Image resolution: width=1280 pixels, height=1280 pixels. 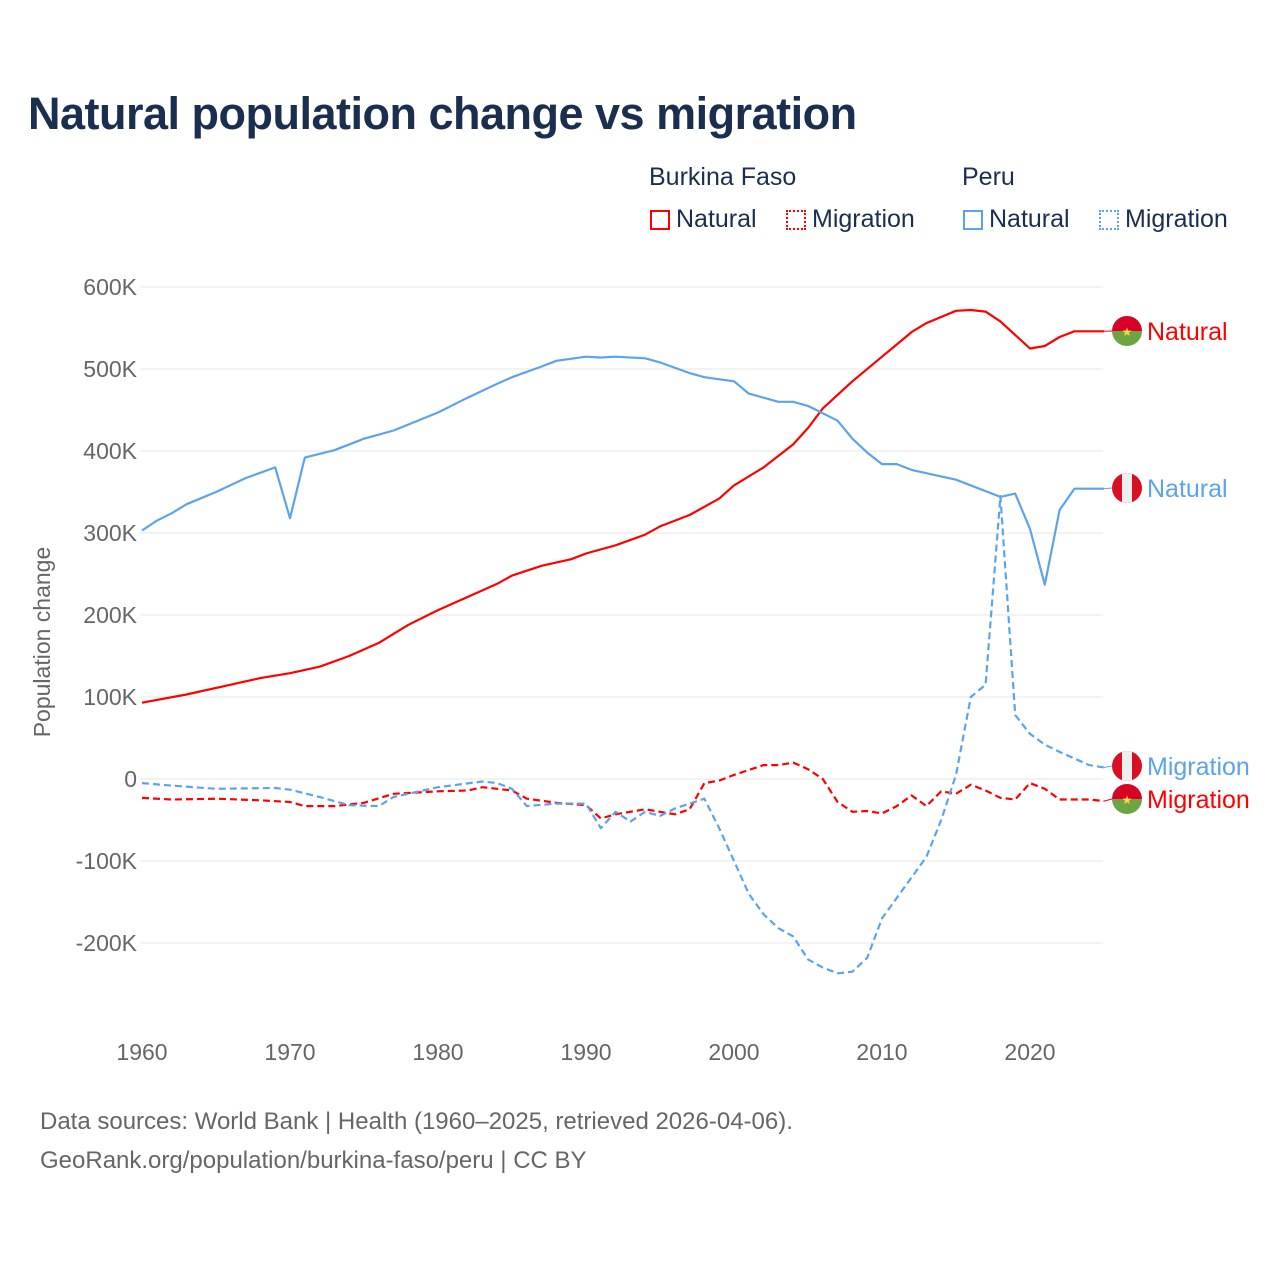 What do you see at coordinates (622, 470) in the screenshot?
I see `series-line-peru-natural` at bounding box center [622, 470].